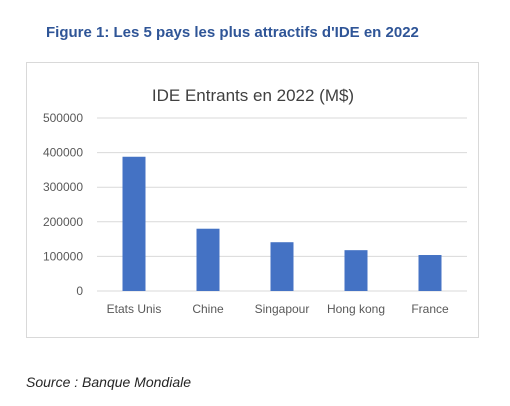 The width and height of the screenshot is (510, 406). Describe the element at coordinates (253, 95) in the screenshot. I see `chart-title: IDE Entrants en 2022 (M$)` at that location.